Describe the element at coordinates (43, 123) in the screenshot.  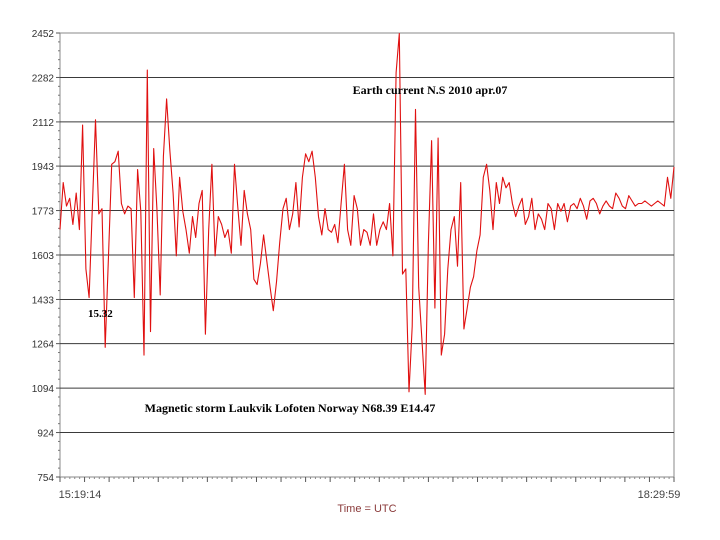
I see `y-tick-label: 2112` at that location.